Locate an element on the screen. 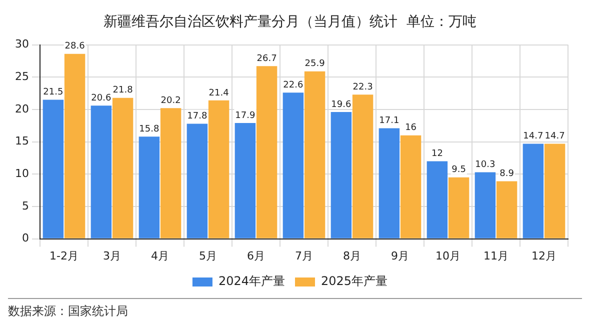 The image size is (590, 330). data-label: 10.3 is located at coordinates (485, 165).